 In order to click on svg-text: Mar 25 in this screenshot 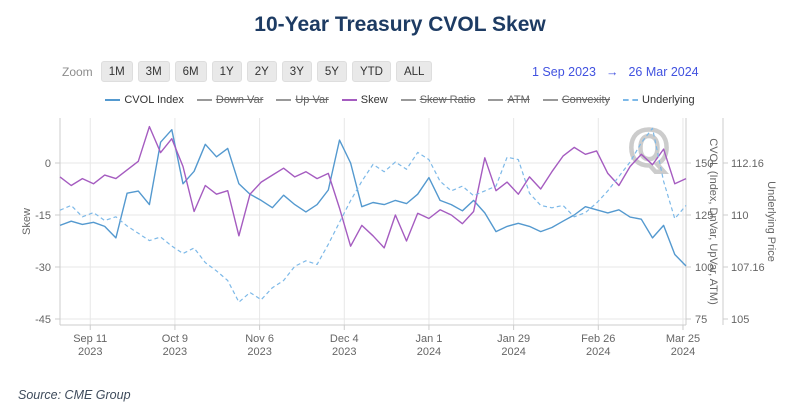, I will do `click(683, 339)`.